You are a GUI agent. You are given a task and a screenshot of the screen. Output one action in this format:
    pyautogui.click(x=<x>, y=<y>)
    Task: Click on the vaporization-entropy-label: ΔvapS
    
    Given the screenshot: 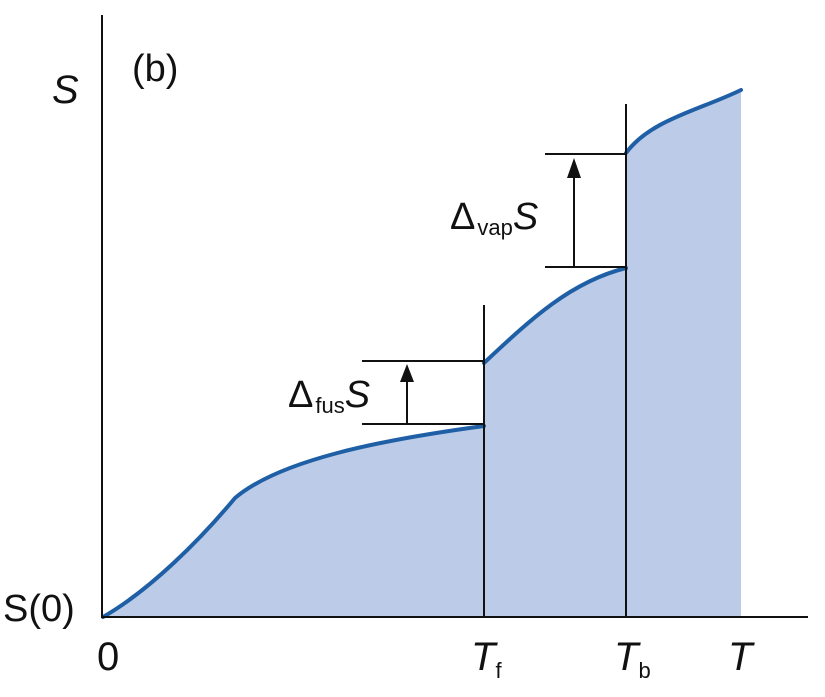 What is the action you would take?
    pyautogui.click(x=494, y=217)
    